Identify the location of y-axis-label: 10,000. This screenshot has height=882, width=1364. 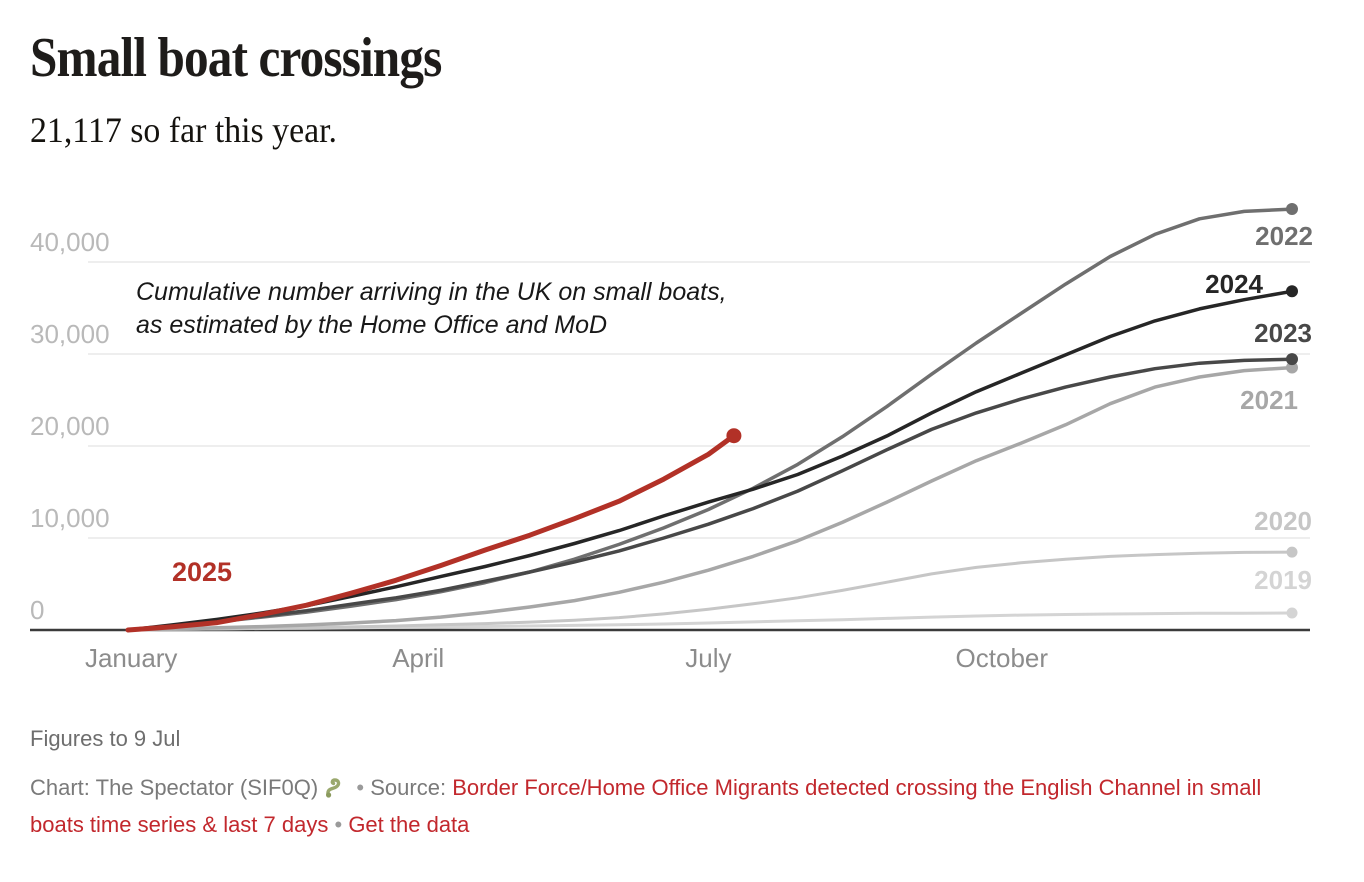
(70, 518).